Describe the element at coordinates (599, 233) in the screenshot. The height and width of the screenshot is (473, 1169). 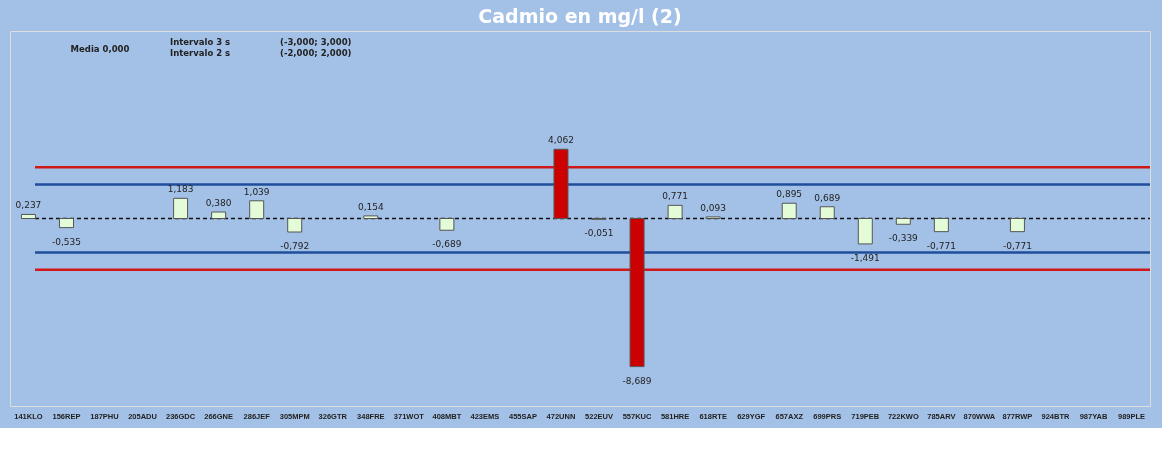
I see `data-label: -0,051` at that location.